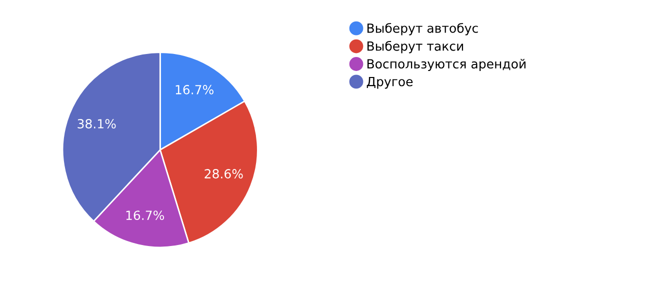 The height and width of the screenshot is (291, 659). What do you see at coordinates (223, 173) in the screenshot?
I see `data-label: 28.6%` at bounding box center [223, 173].